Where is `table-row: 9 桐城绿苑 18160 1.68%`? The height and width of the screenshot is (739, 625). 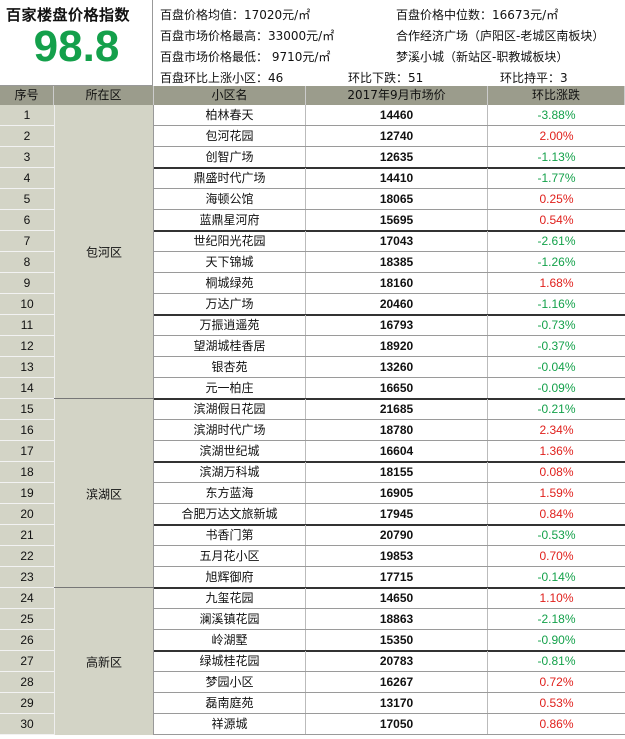 table-row: 9 桐城绿苑 18160 1.68% is located at coordinates (312, 283).